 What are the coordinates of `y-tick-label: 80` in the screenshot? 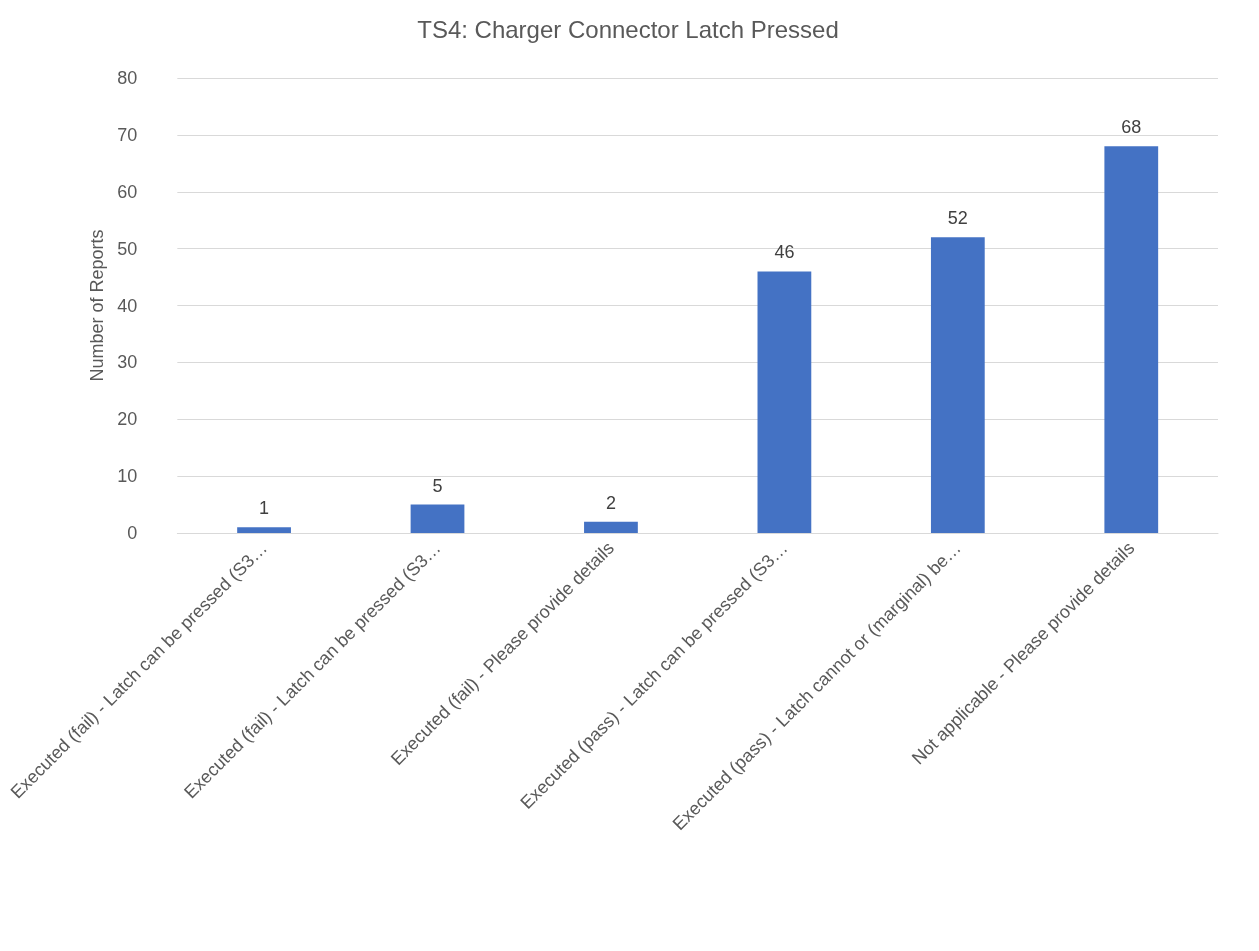 It's located at (127, 78).